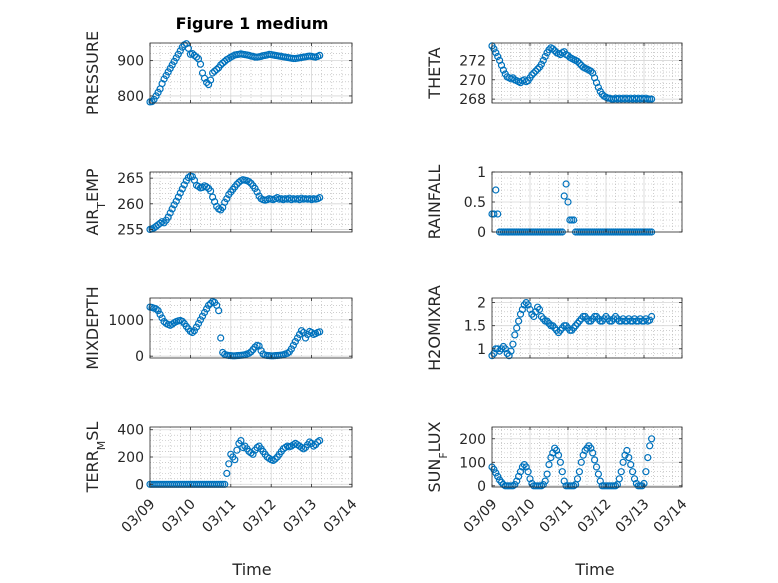  I want to click on y-tick-label: 1.5, so click(475, 327).